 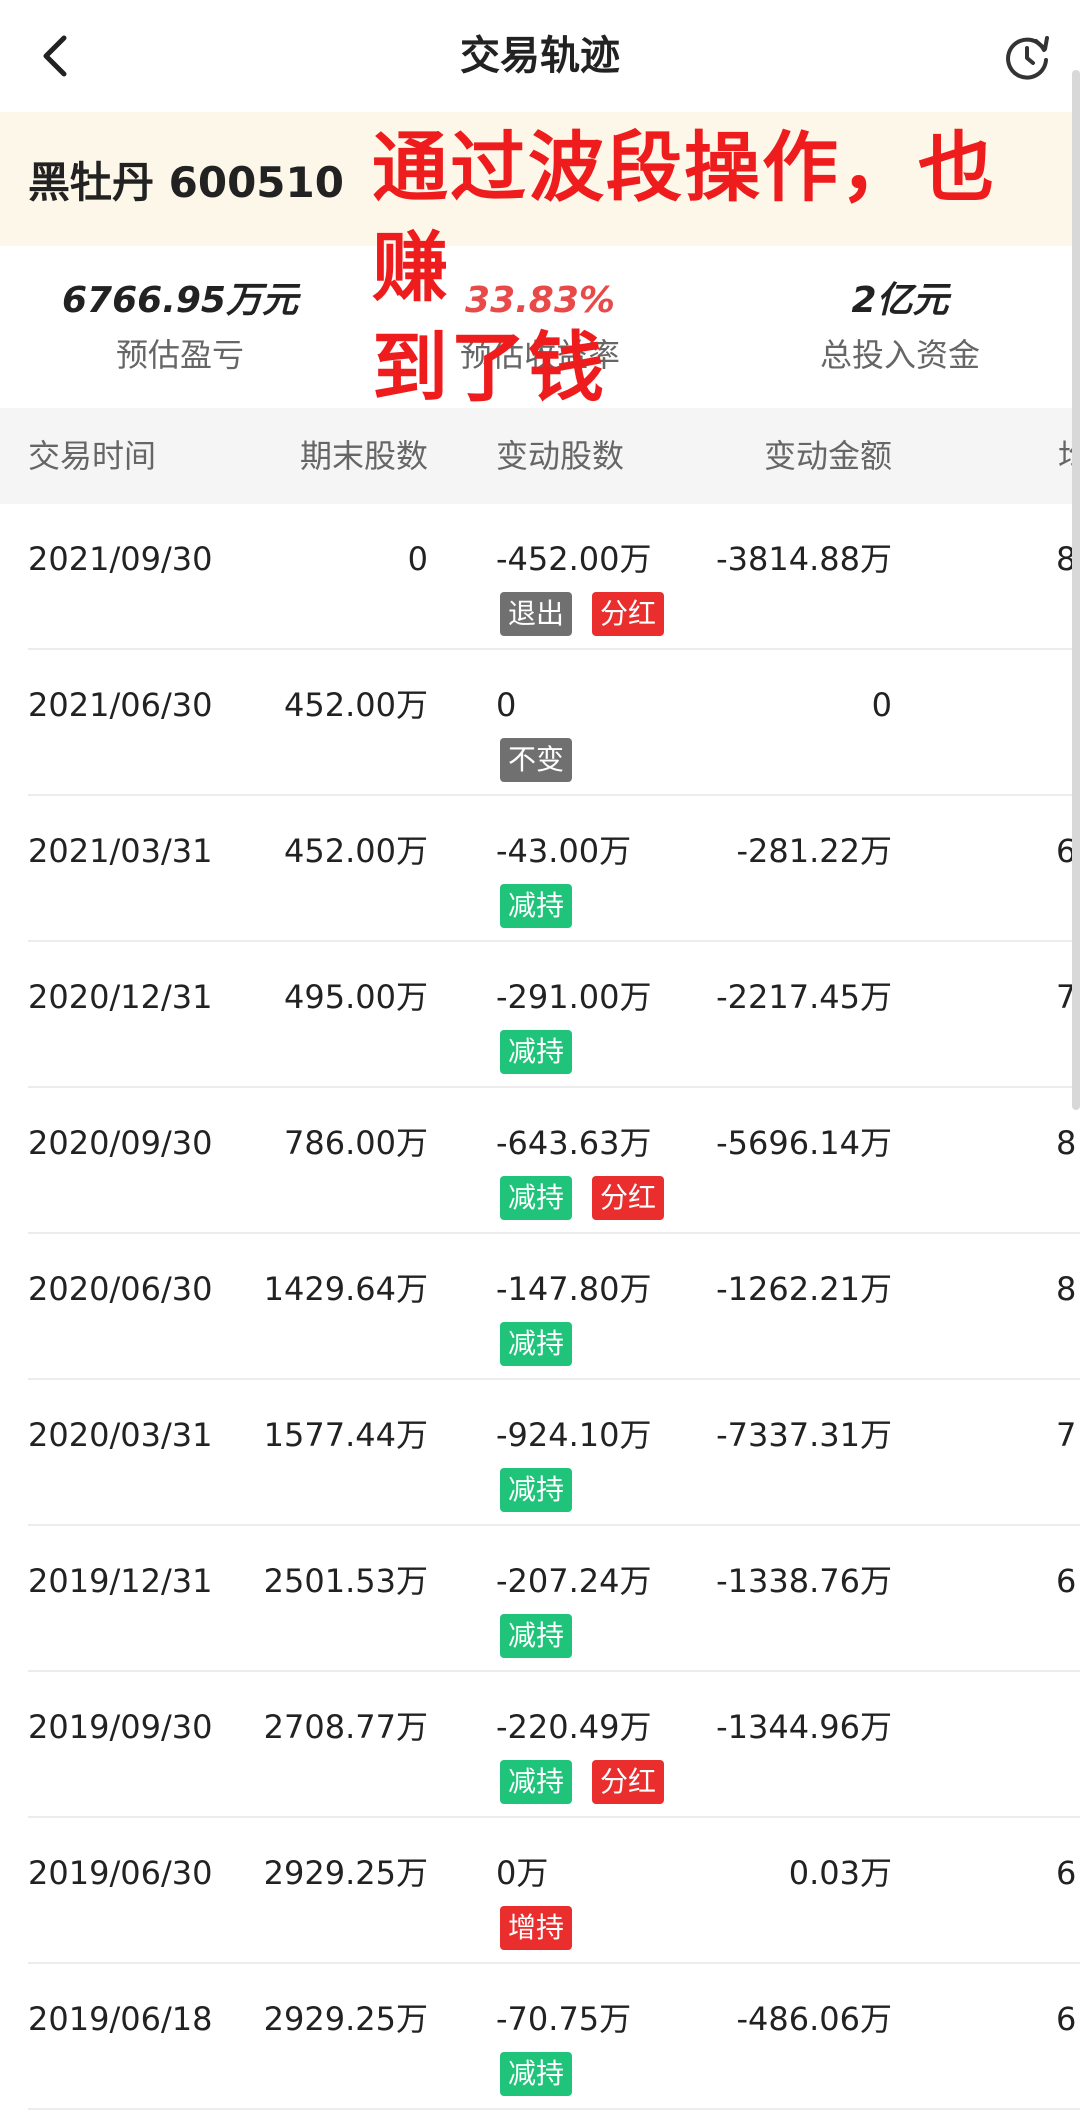 I want to click on scrollbar, so click(x=1076, y=590).